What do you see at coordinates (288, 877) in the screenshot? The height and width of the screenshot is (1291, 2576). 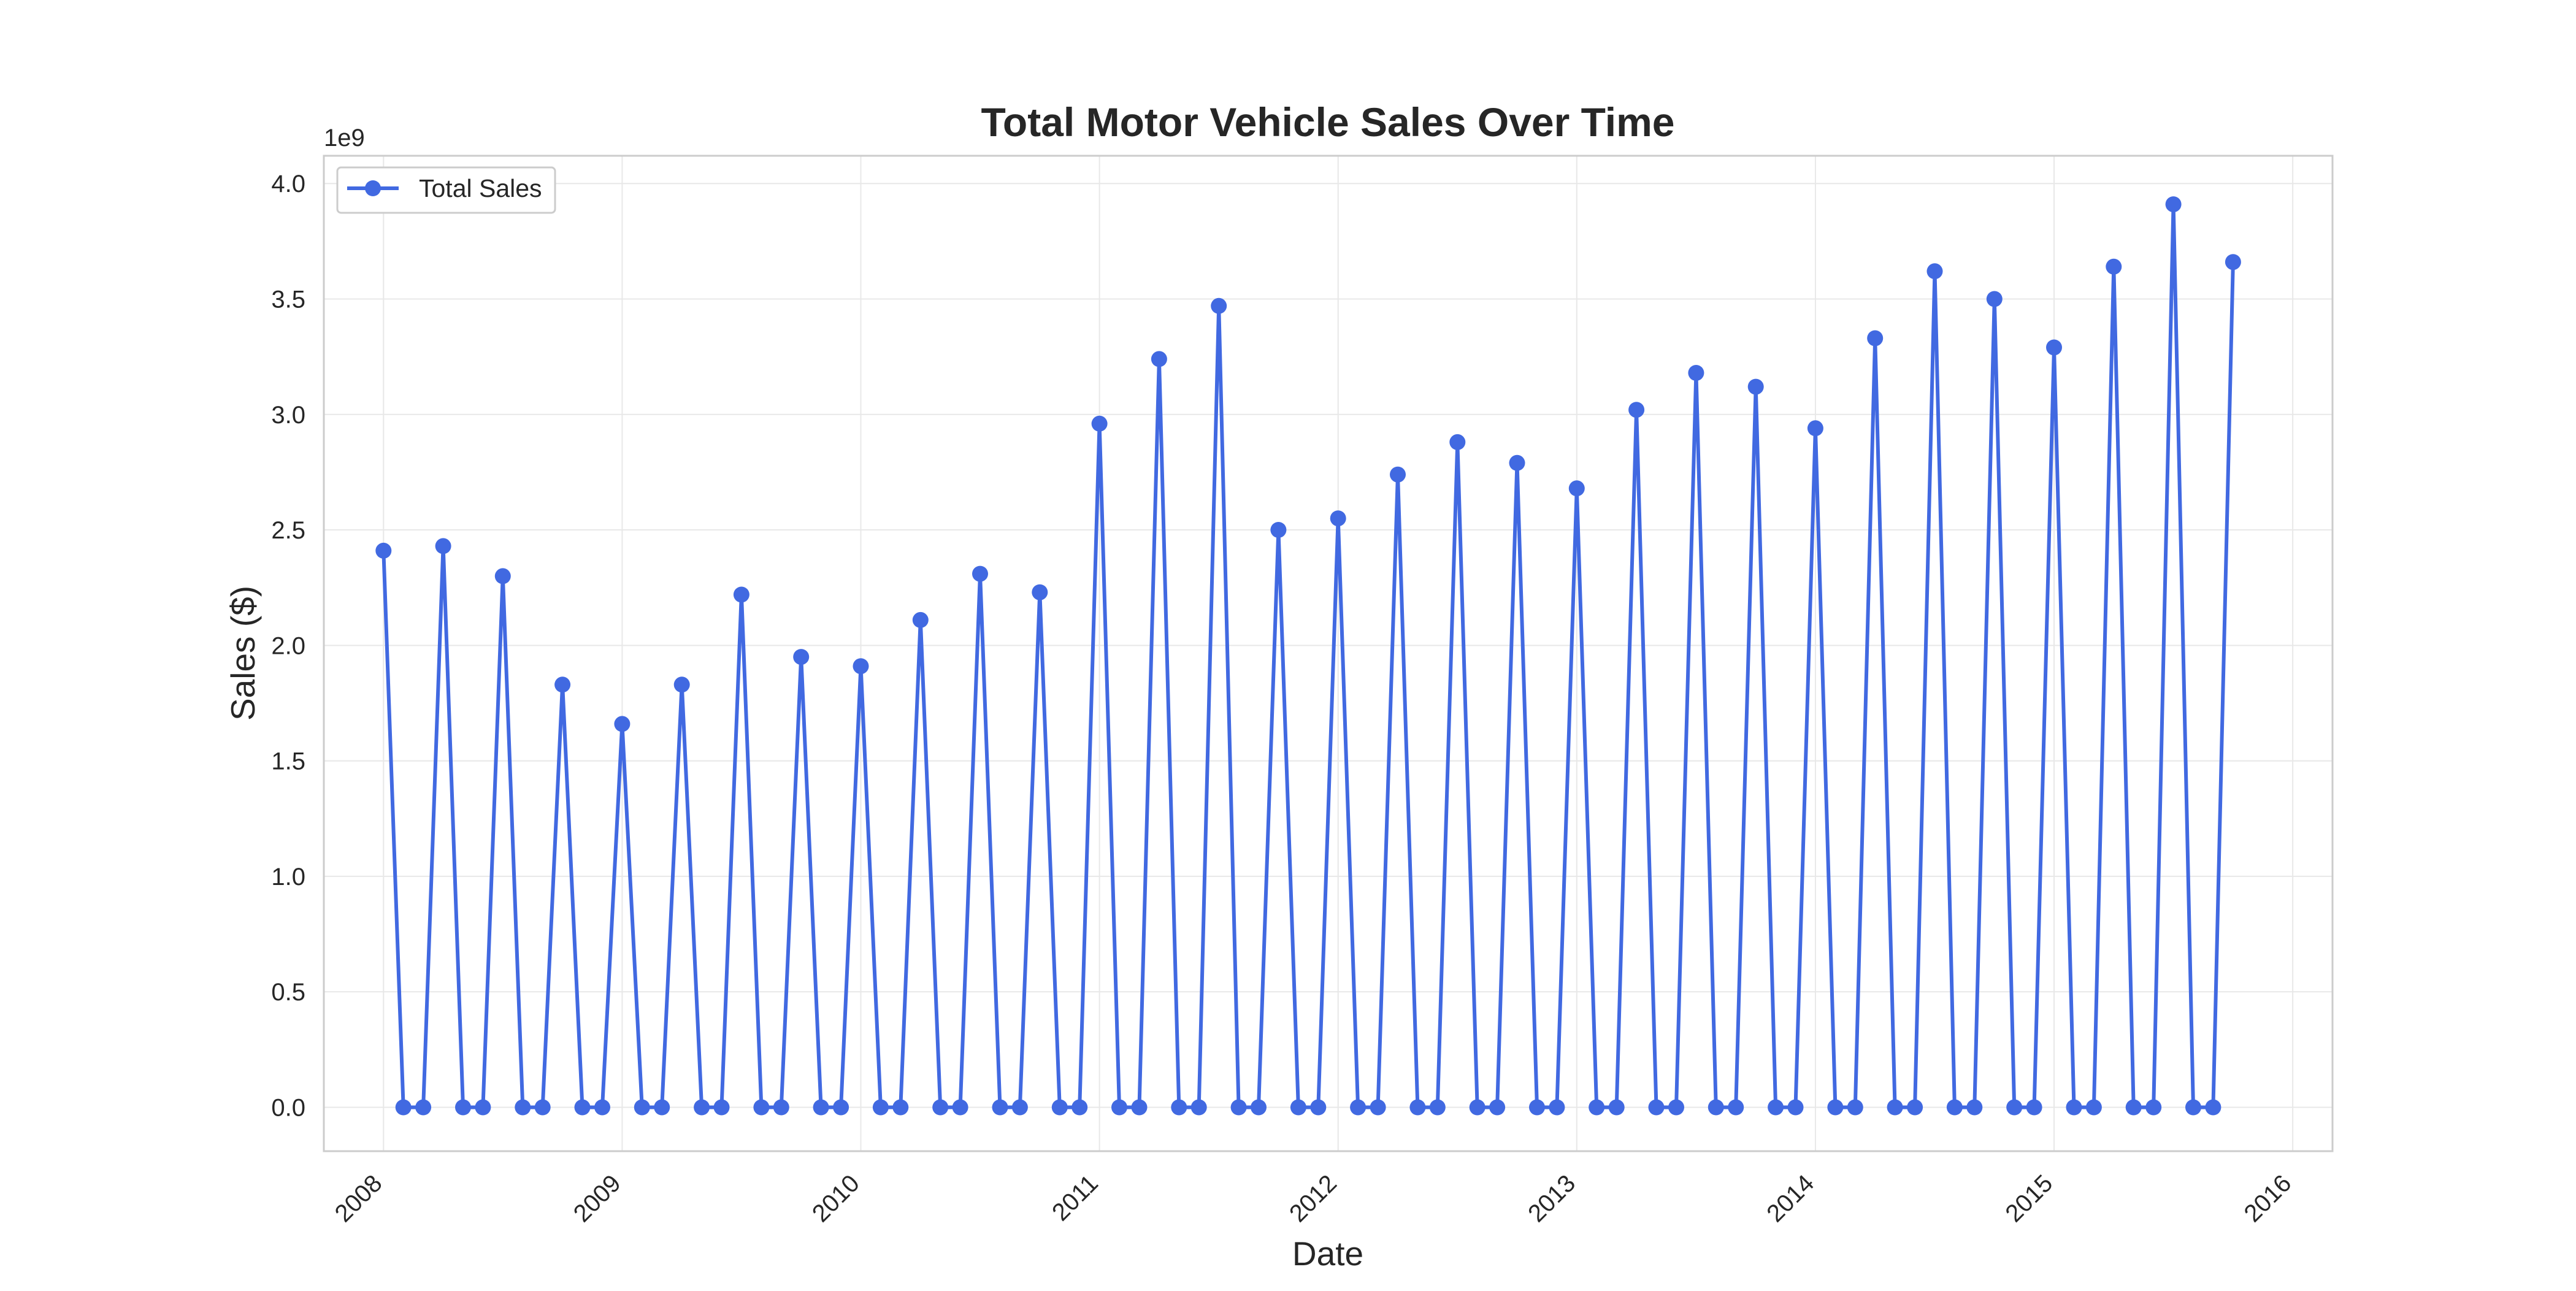 I see `y-tick-label: 1.0` at bounding box center [288, 877].